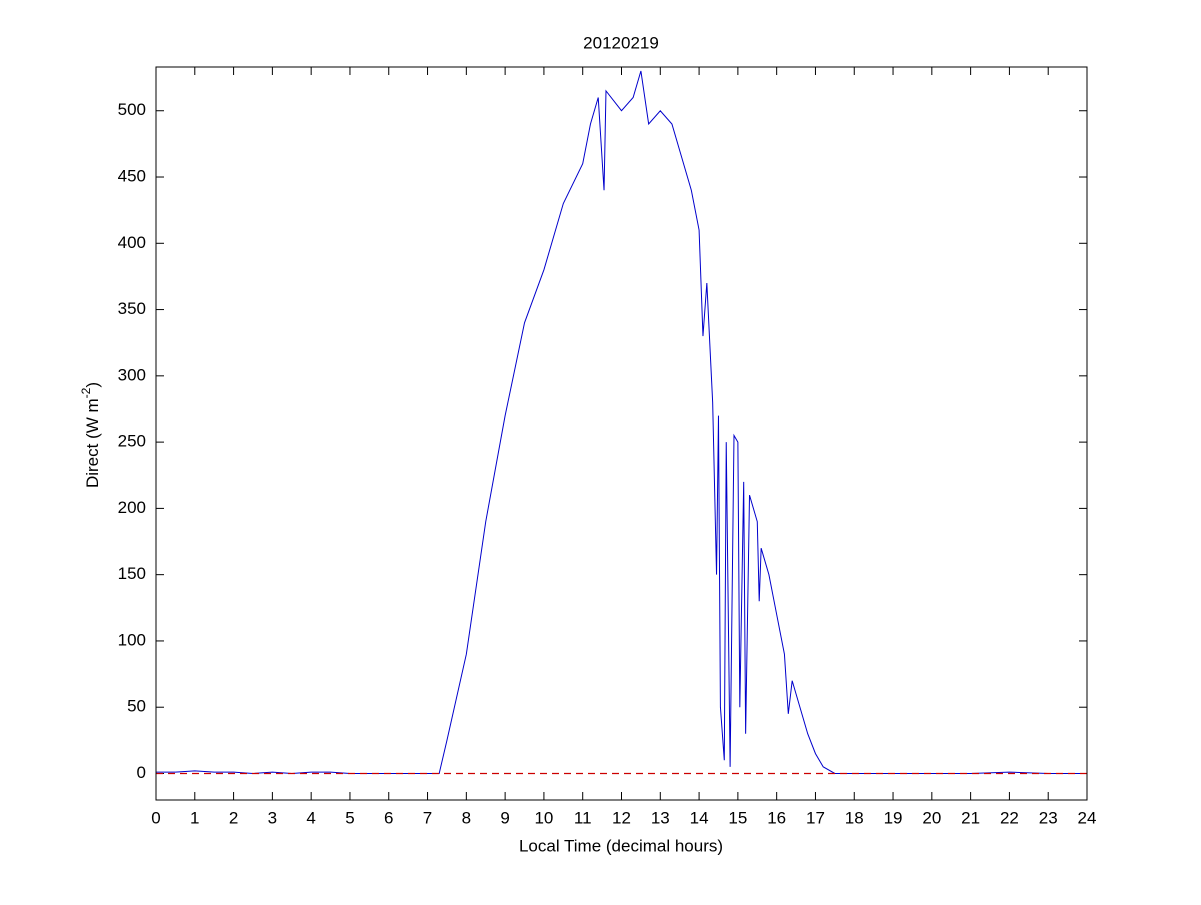  Describe the element at coordinates (1087, 817) in the screenshot. I see `x-tick-label: 24` at that location.